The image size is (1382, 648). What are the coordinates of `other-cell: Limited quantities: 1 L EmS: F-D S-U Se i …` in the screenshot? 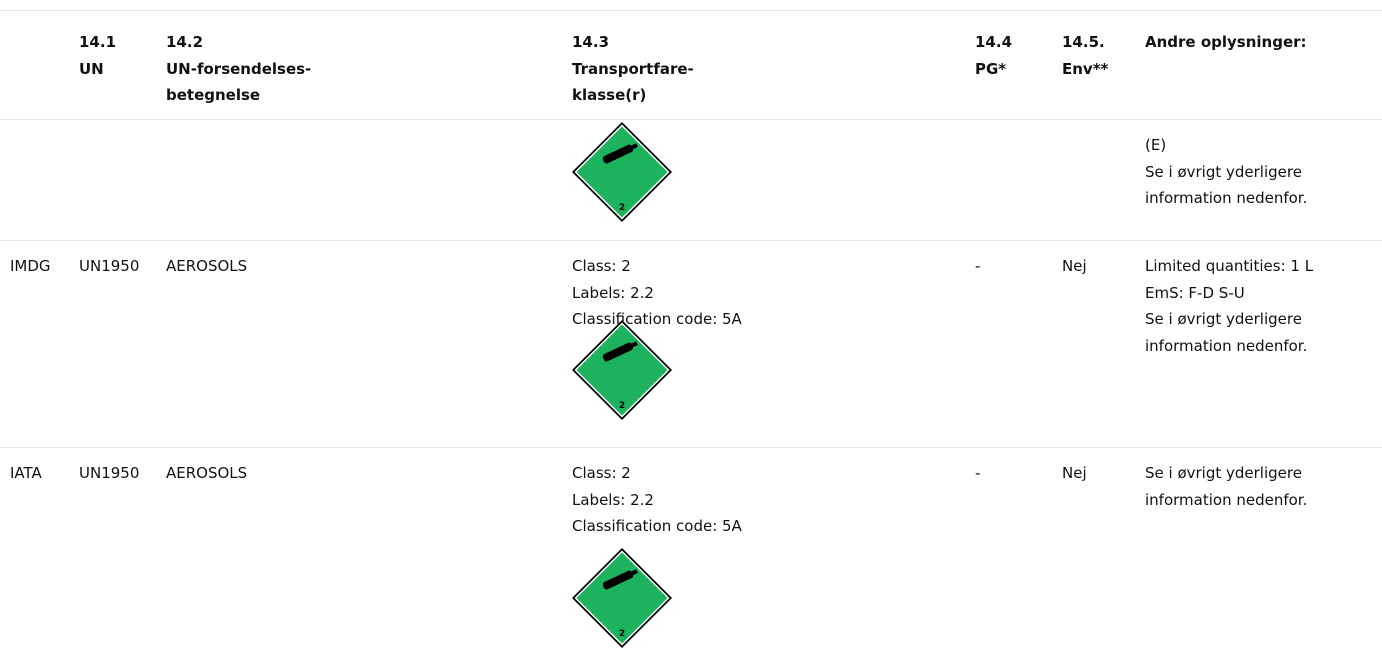 It's located at (1229, 306).